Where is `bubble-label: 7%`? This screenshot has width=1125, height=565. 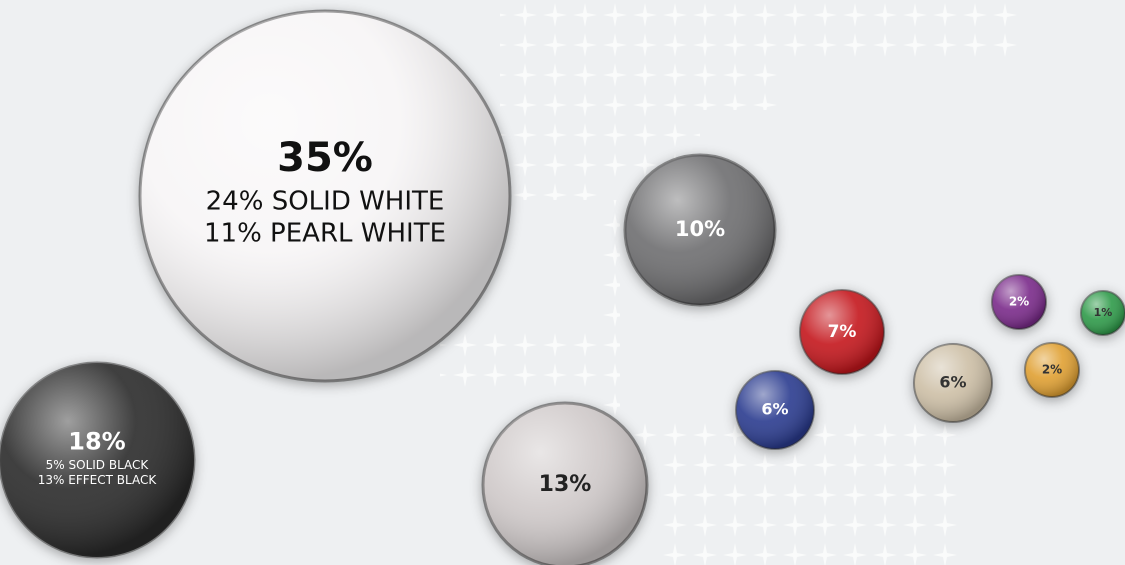 bubble-label: 7% is located at coordinates (842, 332).